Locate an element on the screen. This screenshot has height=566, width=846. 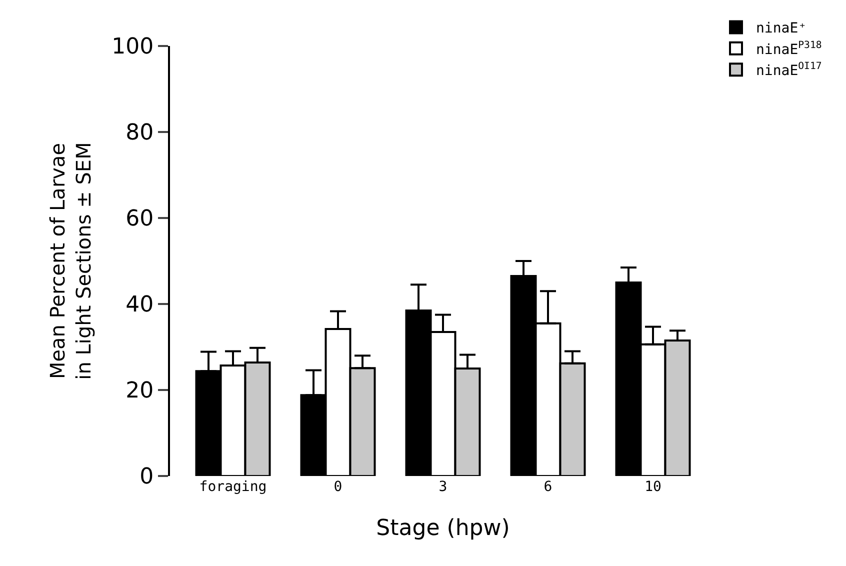
y-axis-title: Mean Percent of Larvae in Light Sections ± SEM is located at coordinates (71, 261).